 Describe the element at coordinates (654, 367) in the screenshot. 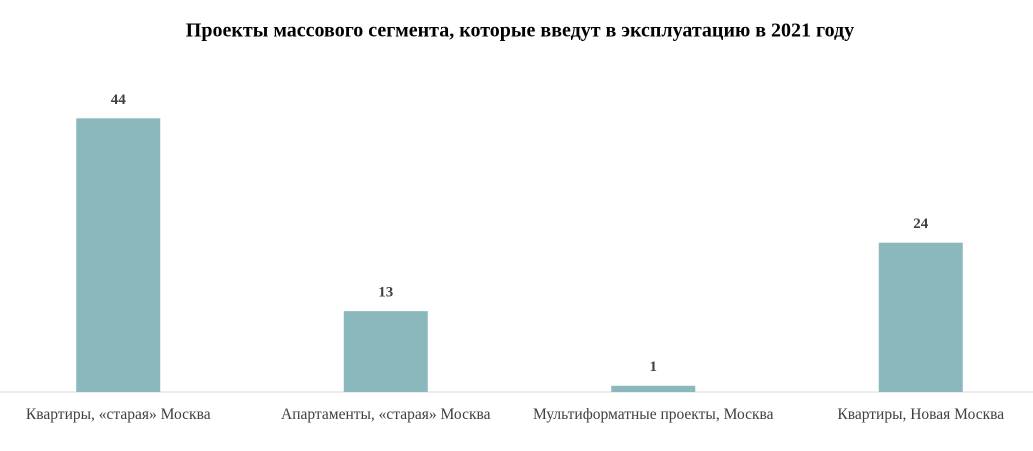

I see `value-label: 1` at that location.